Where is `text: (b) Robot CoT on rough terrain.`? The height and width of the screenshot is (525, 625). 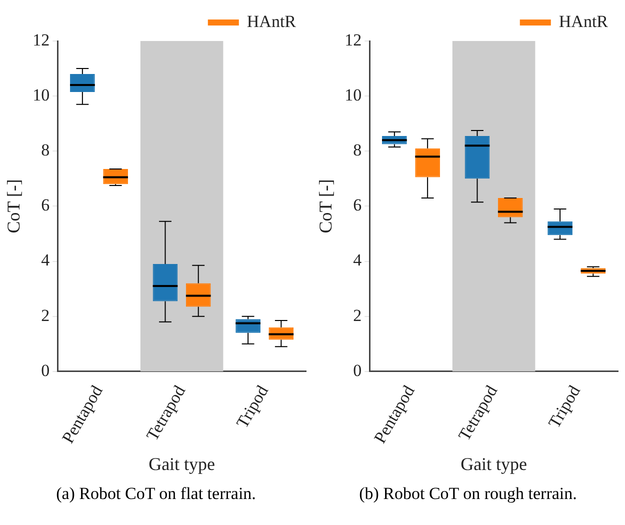 text: (b) Robot CoT on rough terrain. is located at coordinates (468, 494).